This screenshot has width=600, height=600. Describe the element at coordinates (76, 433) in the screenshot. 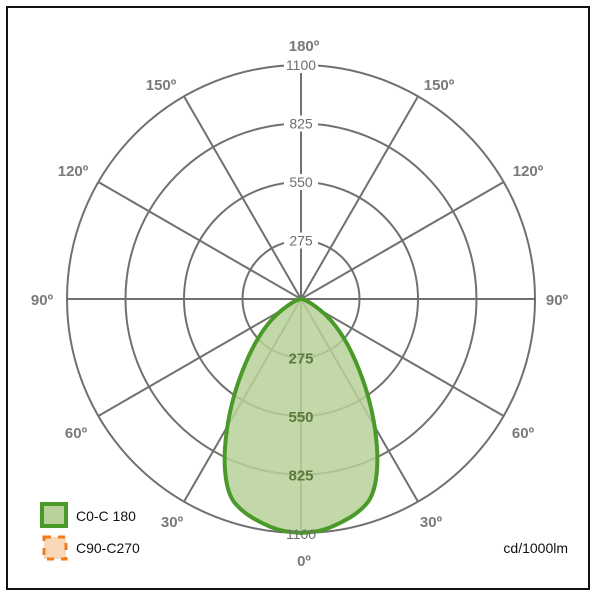

I see `angle-label-mid-lower-left: 60º` at that location.